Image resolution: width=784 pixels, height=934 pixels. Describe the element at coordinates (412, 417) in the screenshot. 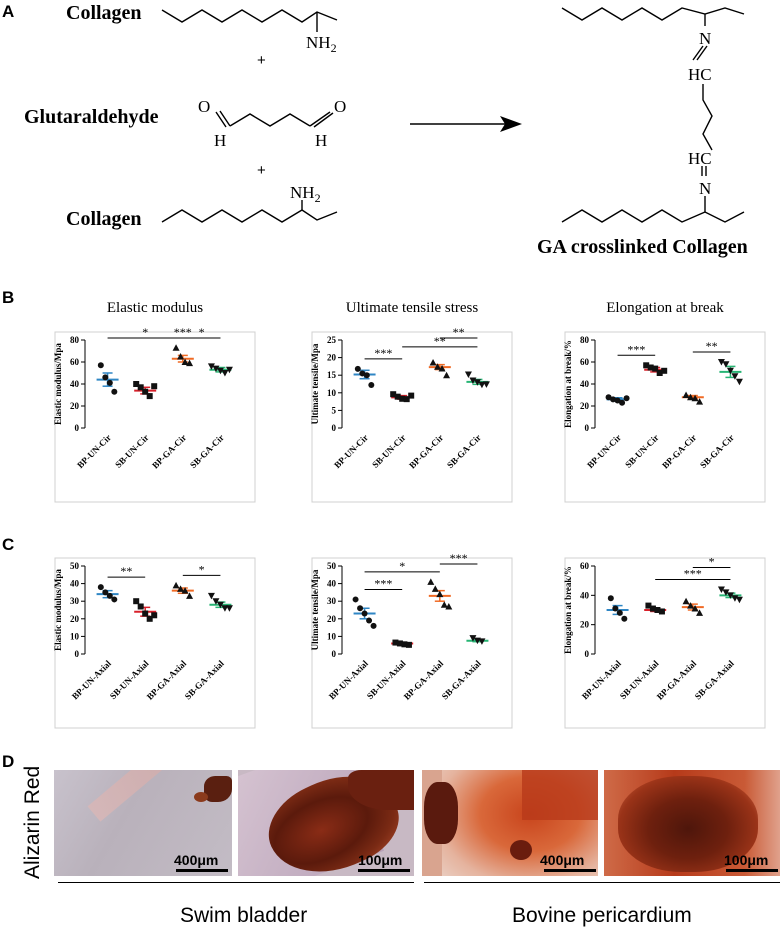

I see `chart-1-frame` at that location.